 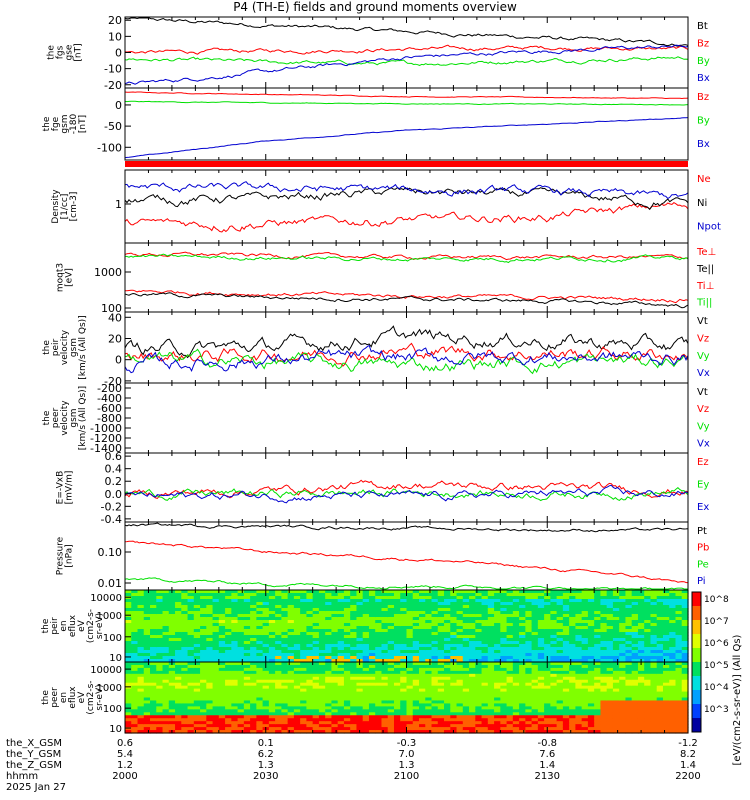 I want to click on ylabel-peer_en-2: en, so click(x=64, y=697).